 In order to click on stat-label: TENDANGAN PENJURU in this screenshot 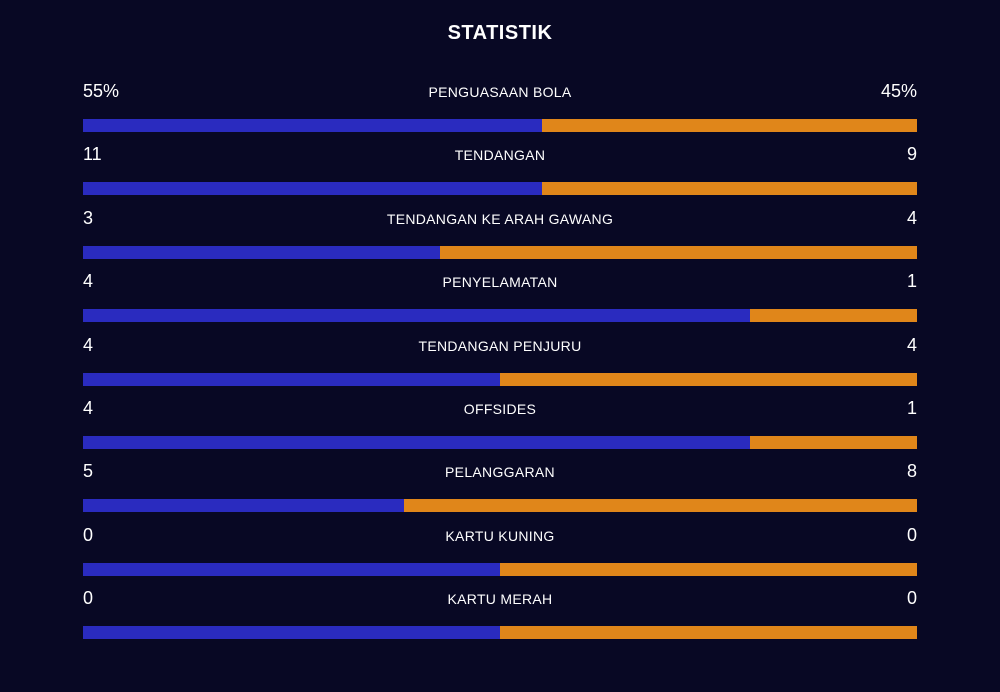, I will do `click(500, 345)`.